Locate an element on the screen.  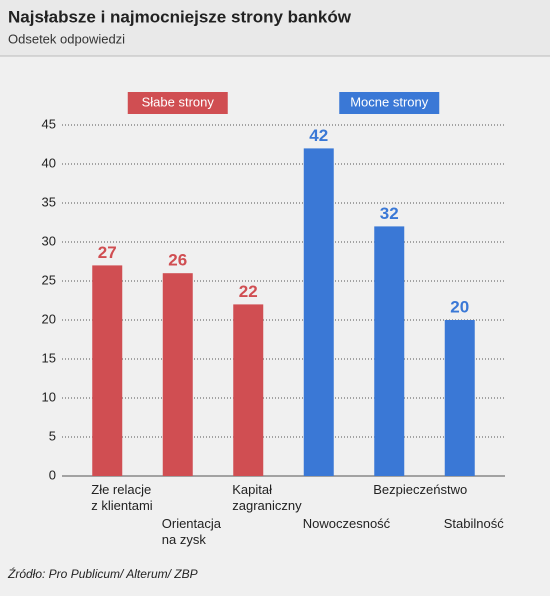
y-tick-label: 10 is located at coordinates (49, 396).